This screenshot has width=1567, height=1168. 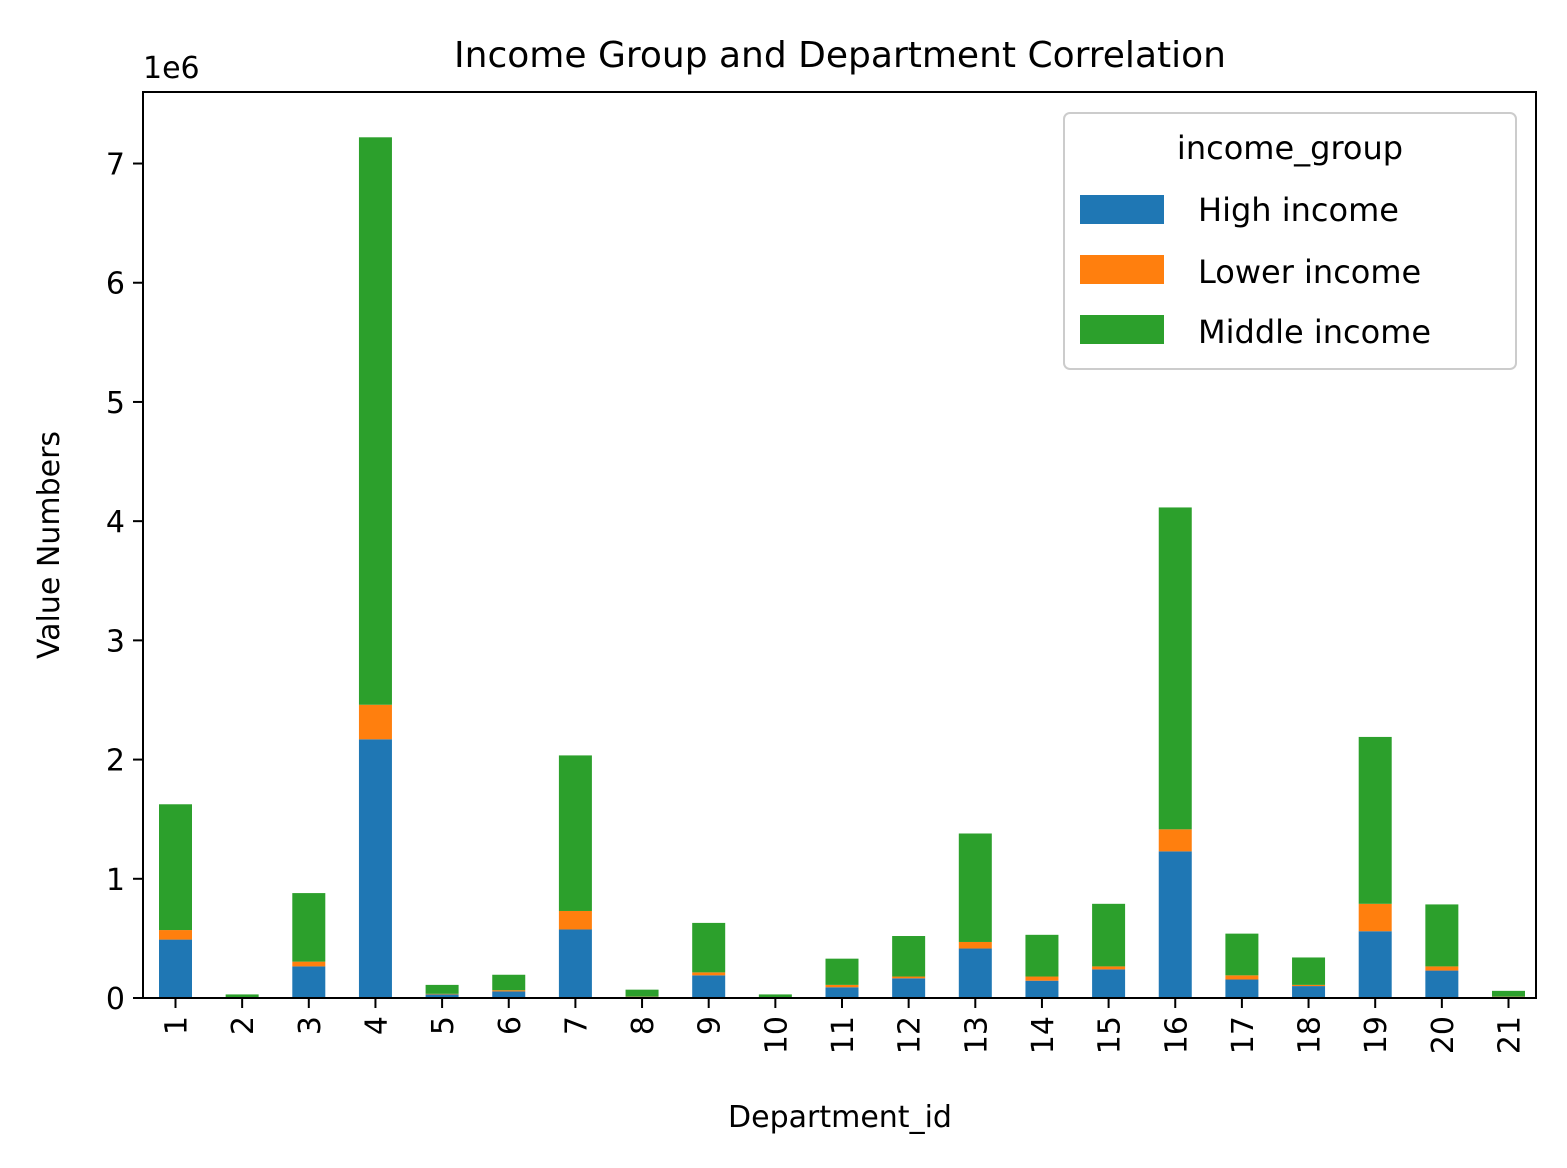 I want to click on x-tick-label: 1, so click(x=177, y=1025).